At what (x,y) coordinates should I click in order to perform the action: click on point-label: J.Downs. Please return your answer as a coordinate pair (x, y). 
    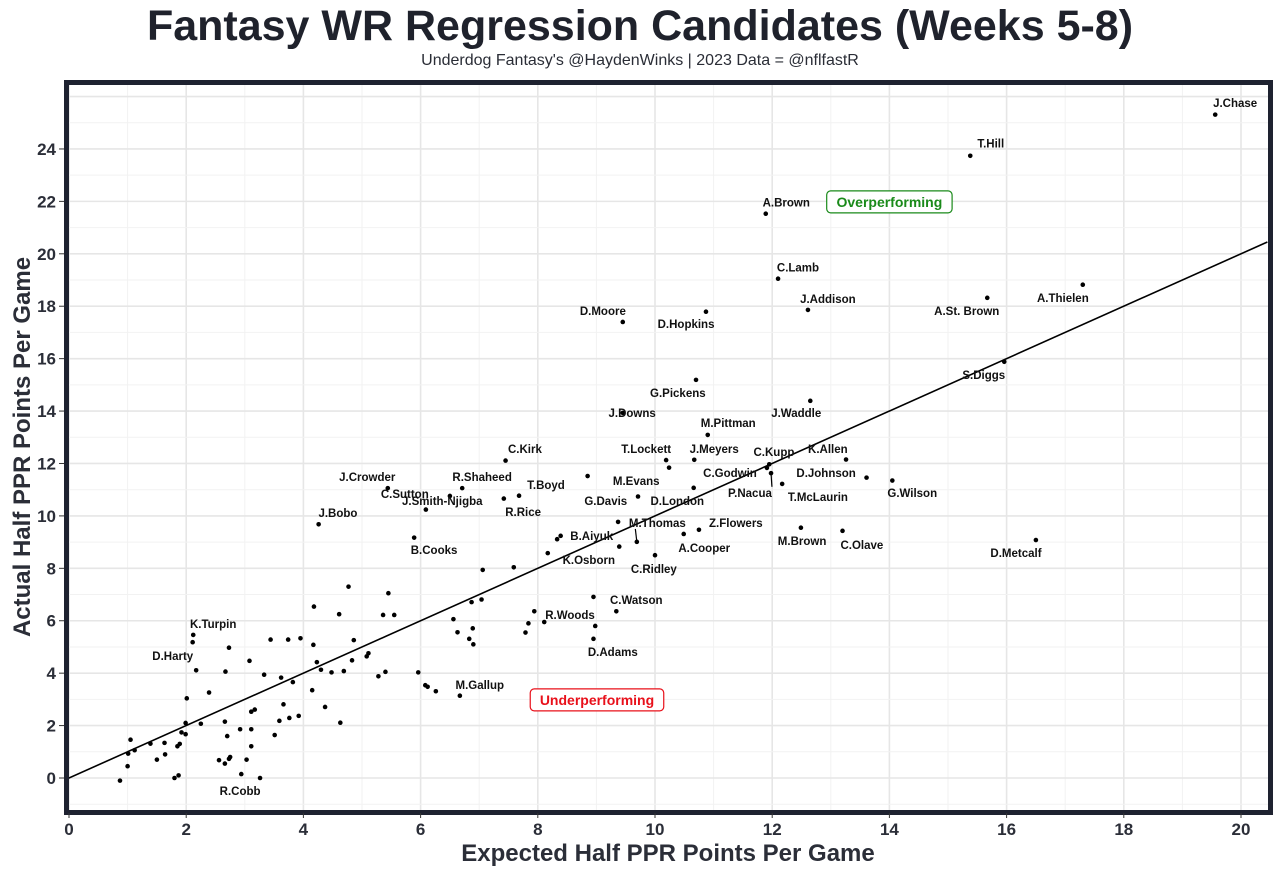
    Looking at the image, I should click on (631, 414).